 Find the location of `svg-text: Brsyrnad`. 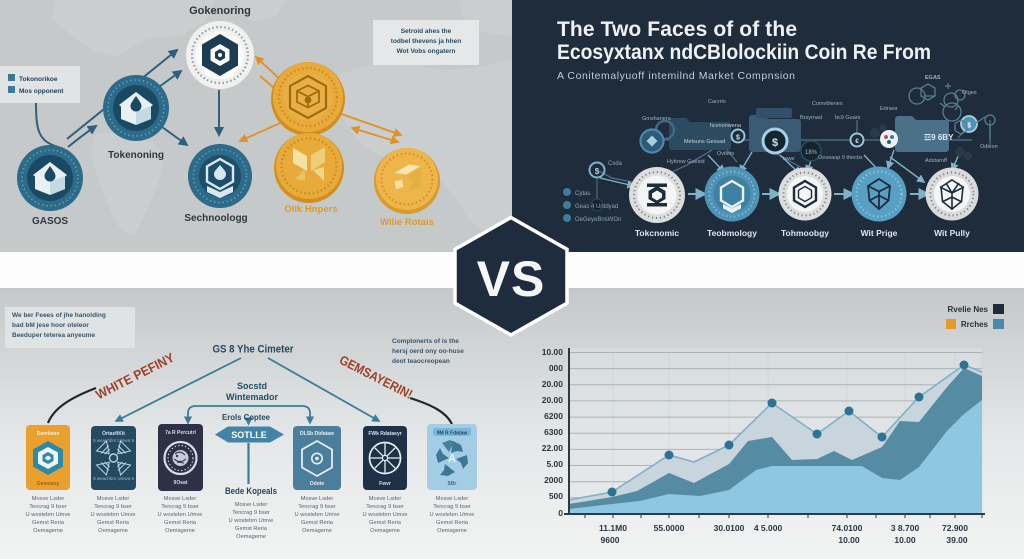

svg-text: Brsyrnad is located at coordinates (811, 118).